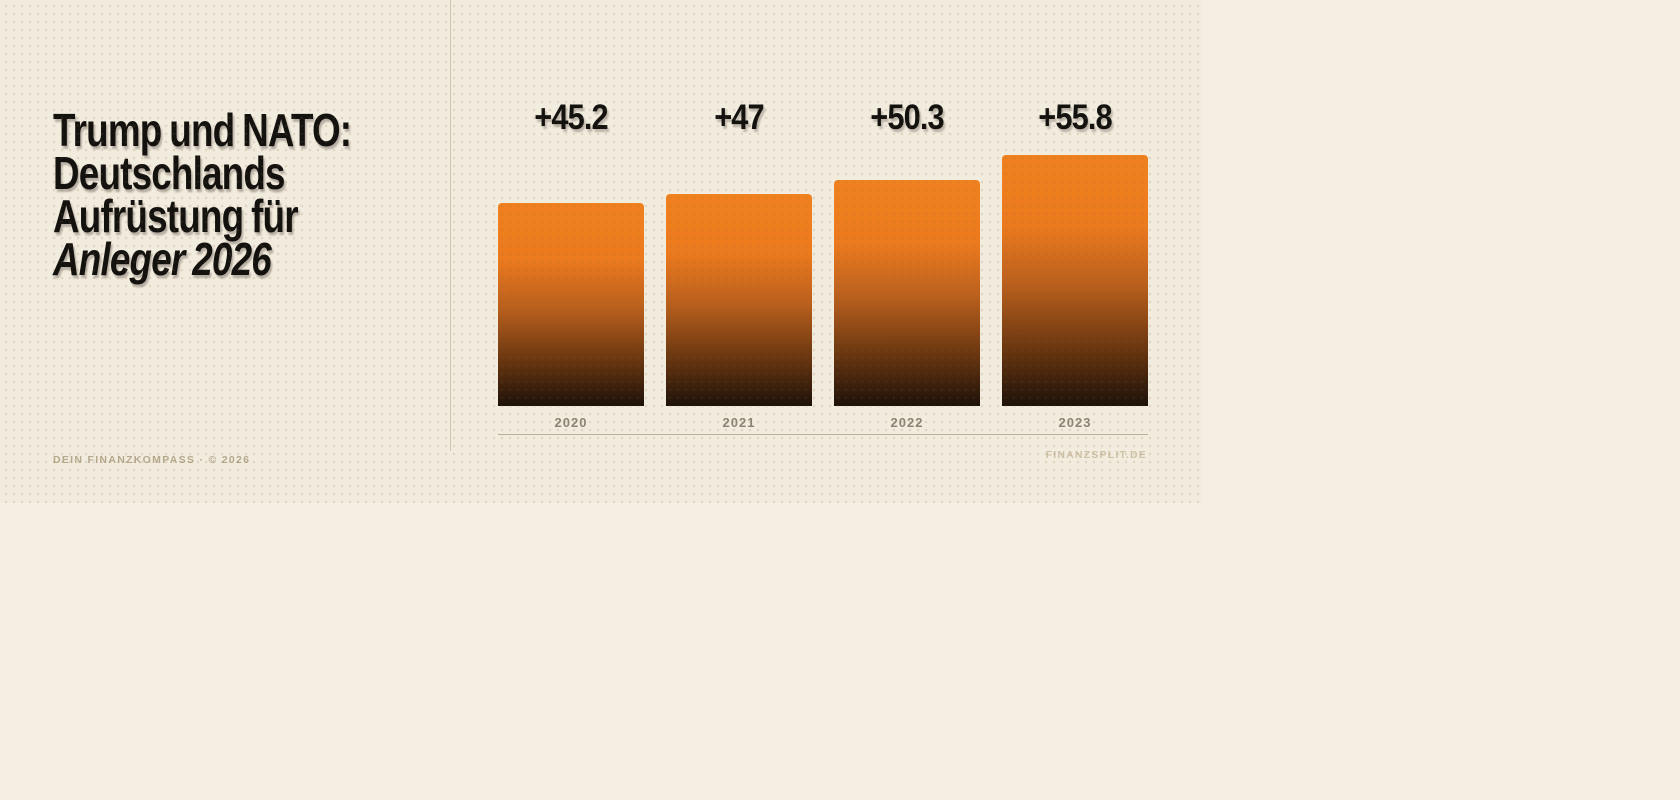 This screenshot has height=800, width=1680. Describe the element at coordinates (1096, 455) in the screenshot. I see `footer-credit-right: FINANZSPLIT.DE` at that location.